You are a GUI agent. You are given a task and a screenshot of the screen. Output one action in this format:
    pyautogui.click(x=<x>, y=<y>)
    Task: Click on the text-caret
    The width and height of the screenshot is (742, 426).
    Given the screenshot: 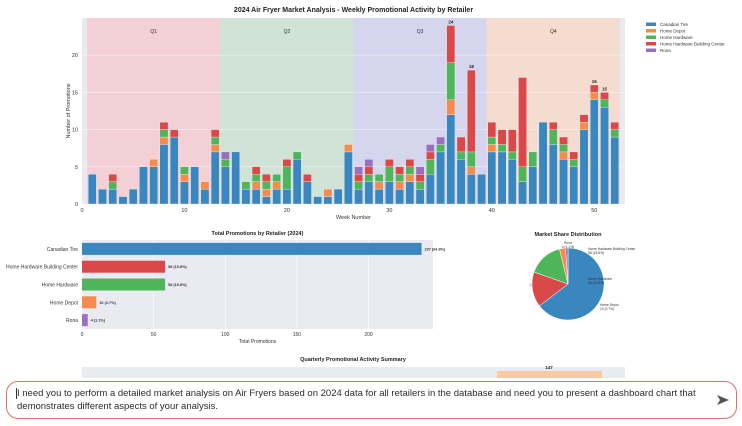 What is the action you would take?
    pyautogui.click(x=16, y=393)
    